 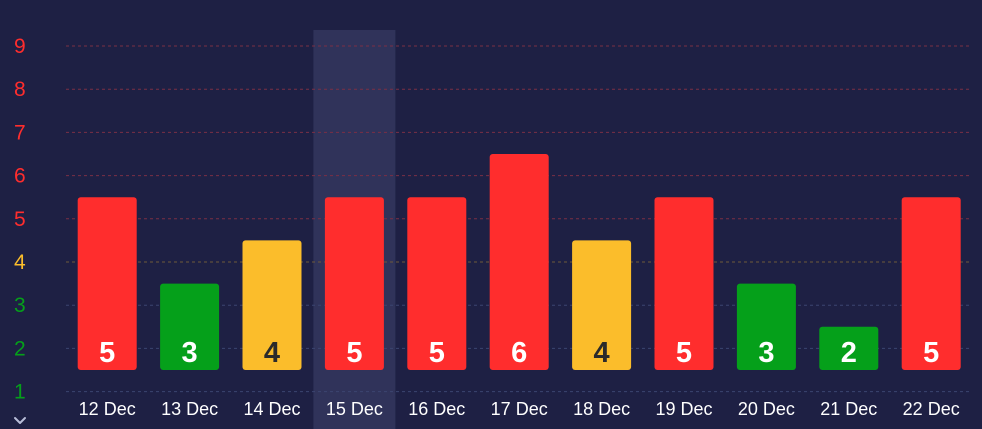 I want to click on y-tick-label: 7, so click(x=20, y=132).